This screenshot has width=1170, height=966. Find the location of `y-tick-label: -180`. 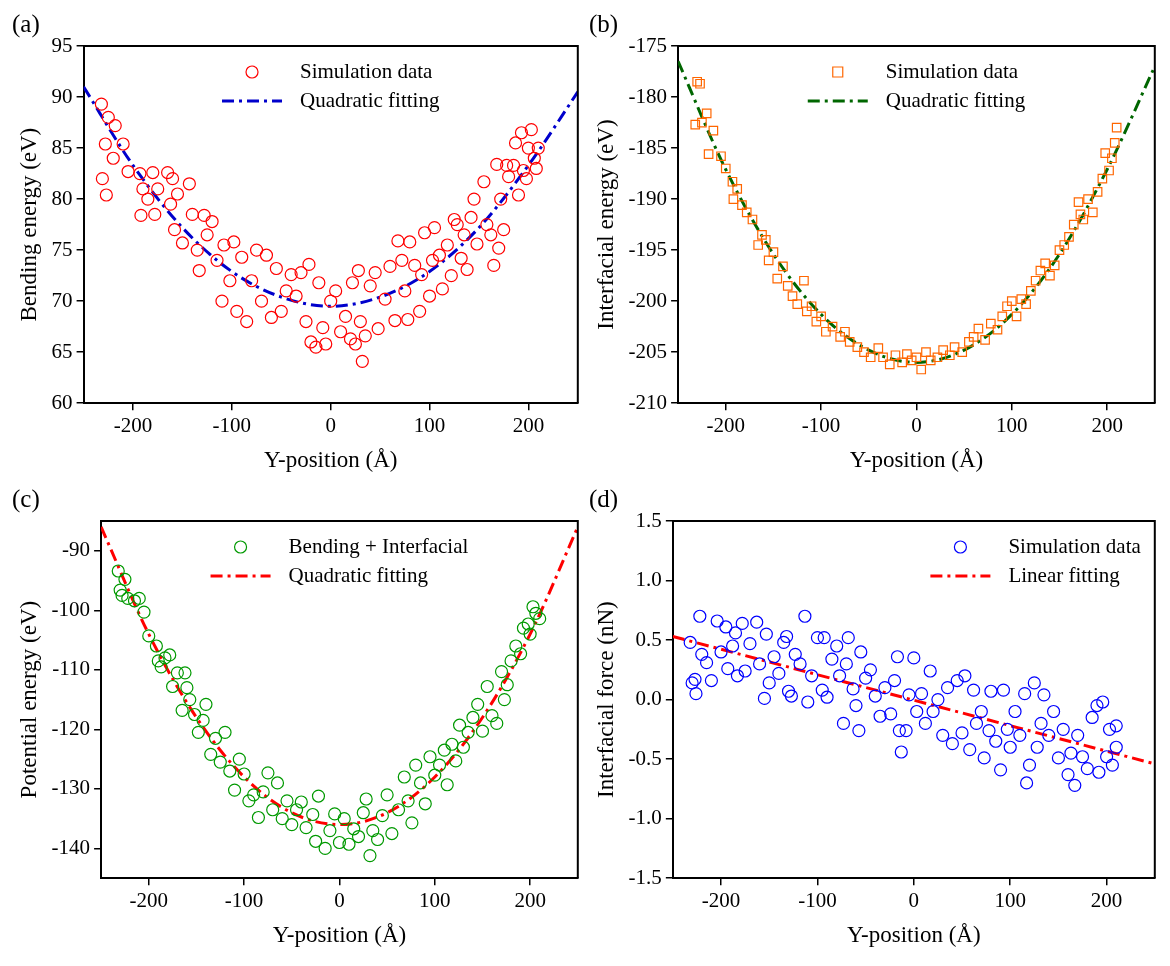

y-tick-label: -180 is located at coordinates (648, 95).